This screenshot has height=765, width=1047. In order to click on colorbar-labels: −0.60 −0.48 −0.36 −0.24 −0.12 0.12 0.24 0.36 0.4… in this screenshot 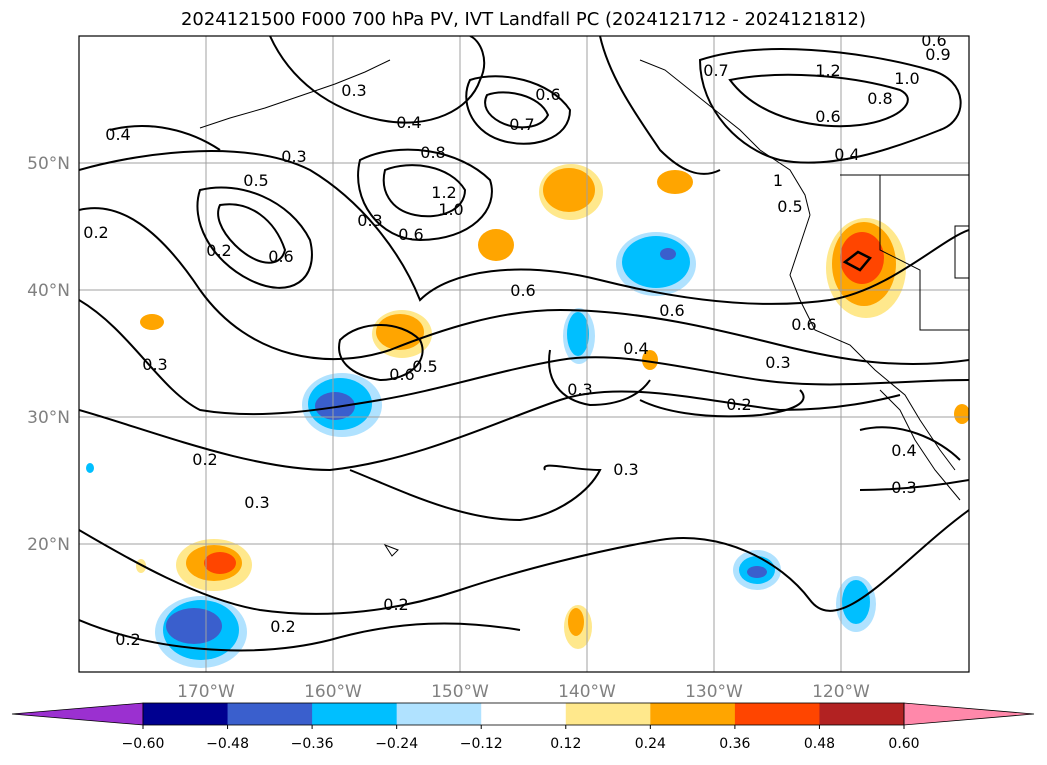, I will do `click(521, 738)`.